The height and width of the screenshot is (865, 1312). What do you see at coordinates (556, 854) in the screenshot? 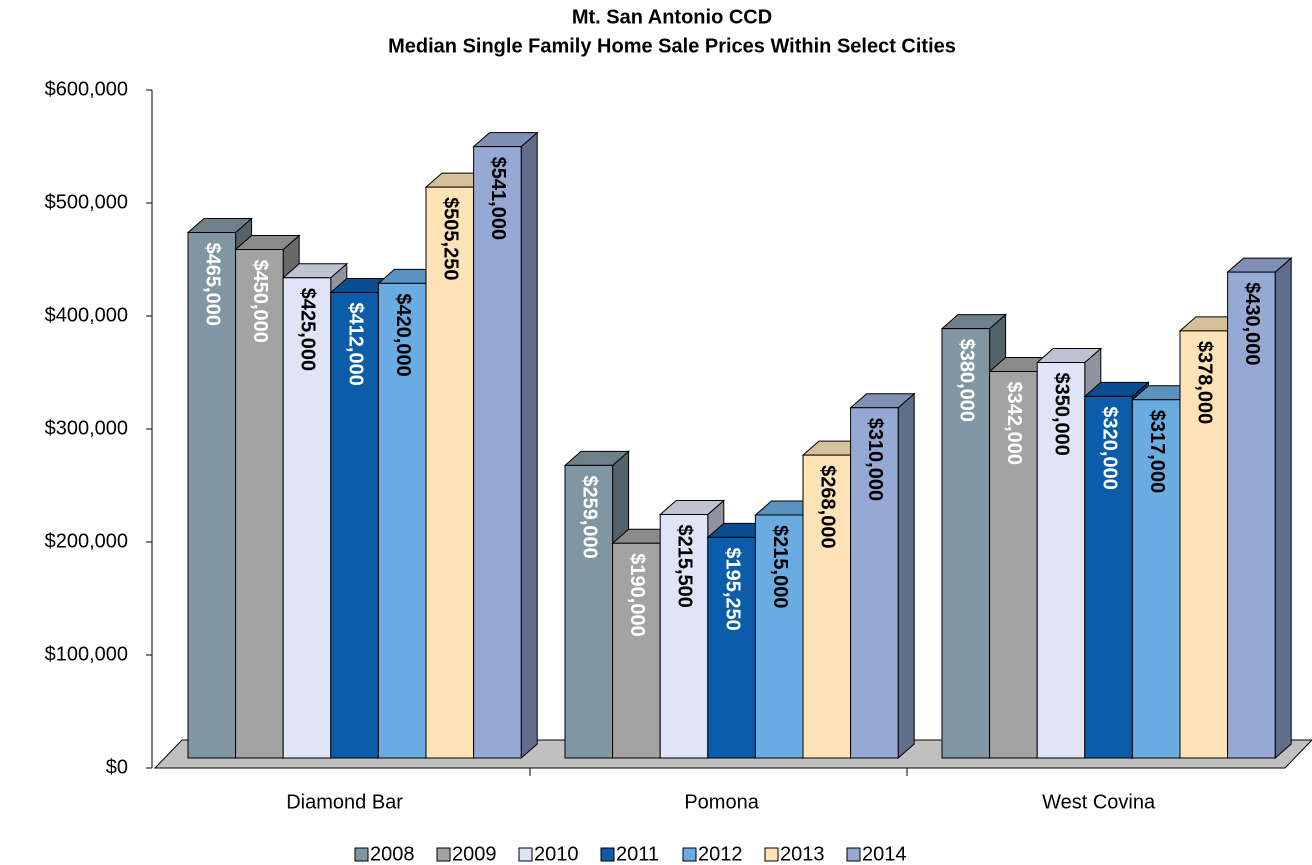
I see `legend-label: 2010` at bounding box center [556, 854].